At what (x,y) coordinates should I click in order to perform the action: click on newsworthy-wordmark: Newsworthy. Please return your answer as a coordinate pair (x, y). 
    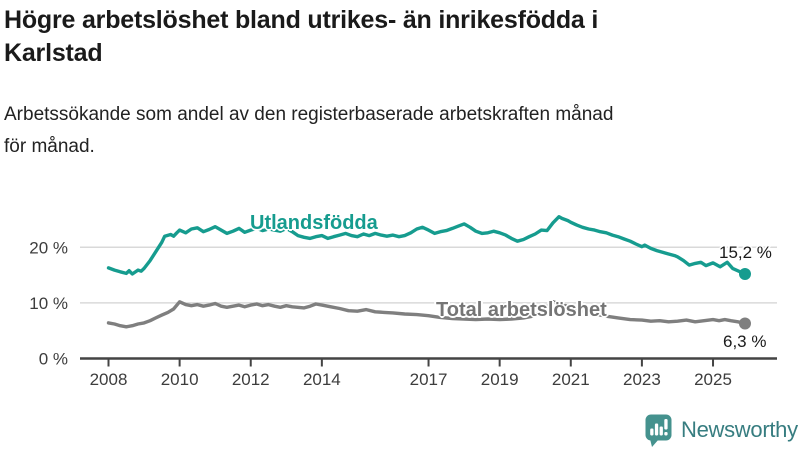
    Looking at the image, I should click on (739, 429).